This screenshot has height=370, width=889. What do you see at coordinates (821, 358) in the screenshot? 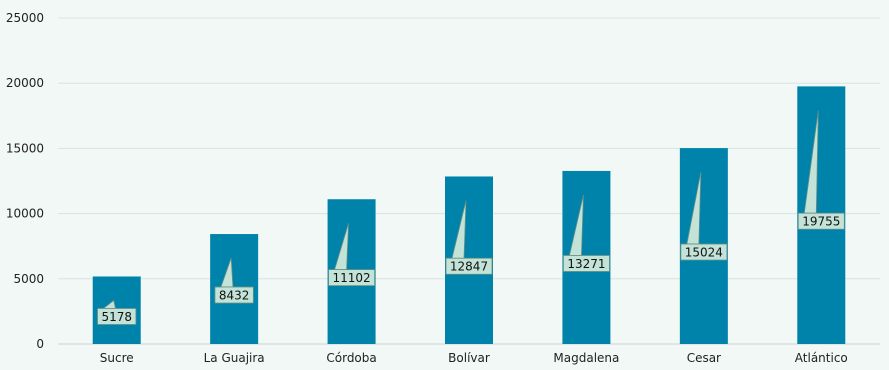
I see `x-tick-label: Atlántico` at bounding box center [821, 358].